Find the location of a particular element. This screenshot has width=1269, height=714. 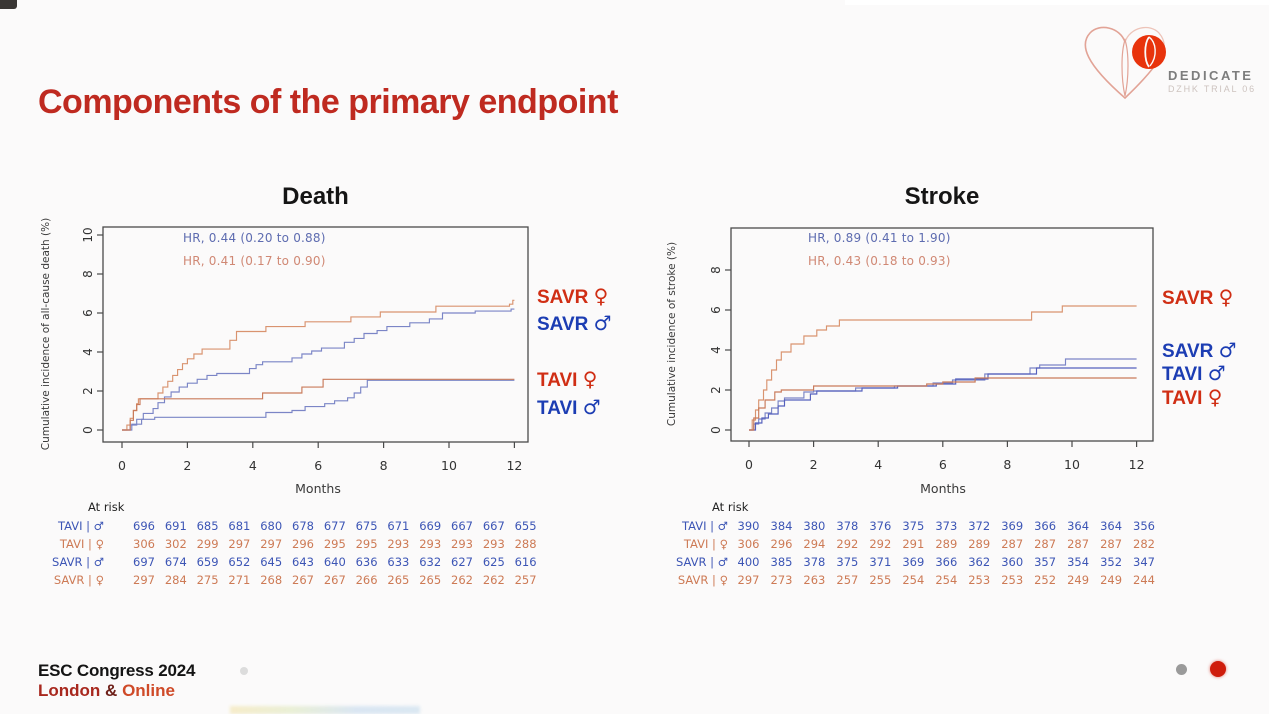

at-risk-value: 378 is located at coordinates (814, 562).